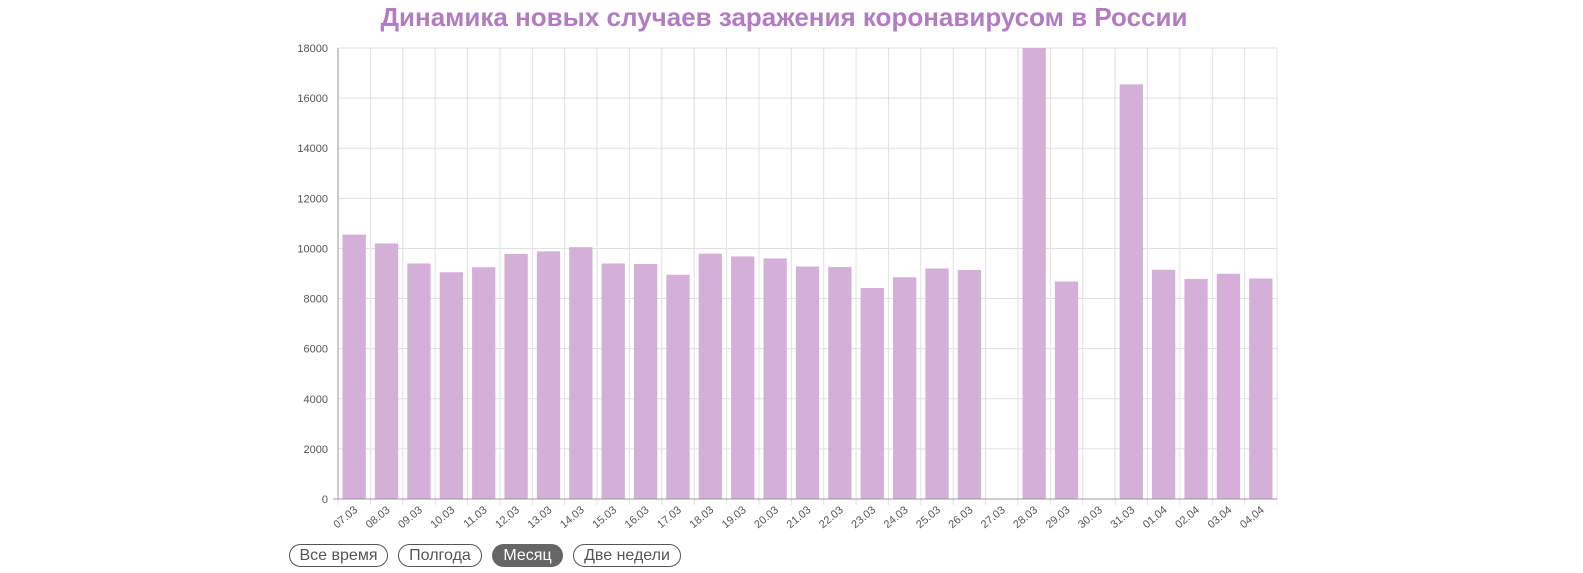 This screenshot has height=573, width=1583. What do you see at coordinates (863, 517) in the screenshot?
I see `x-tick-label: 23.03` at bounding box center [863, 517].